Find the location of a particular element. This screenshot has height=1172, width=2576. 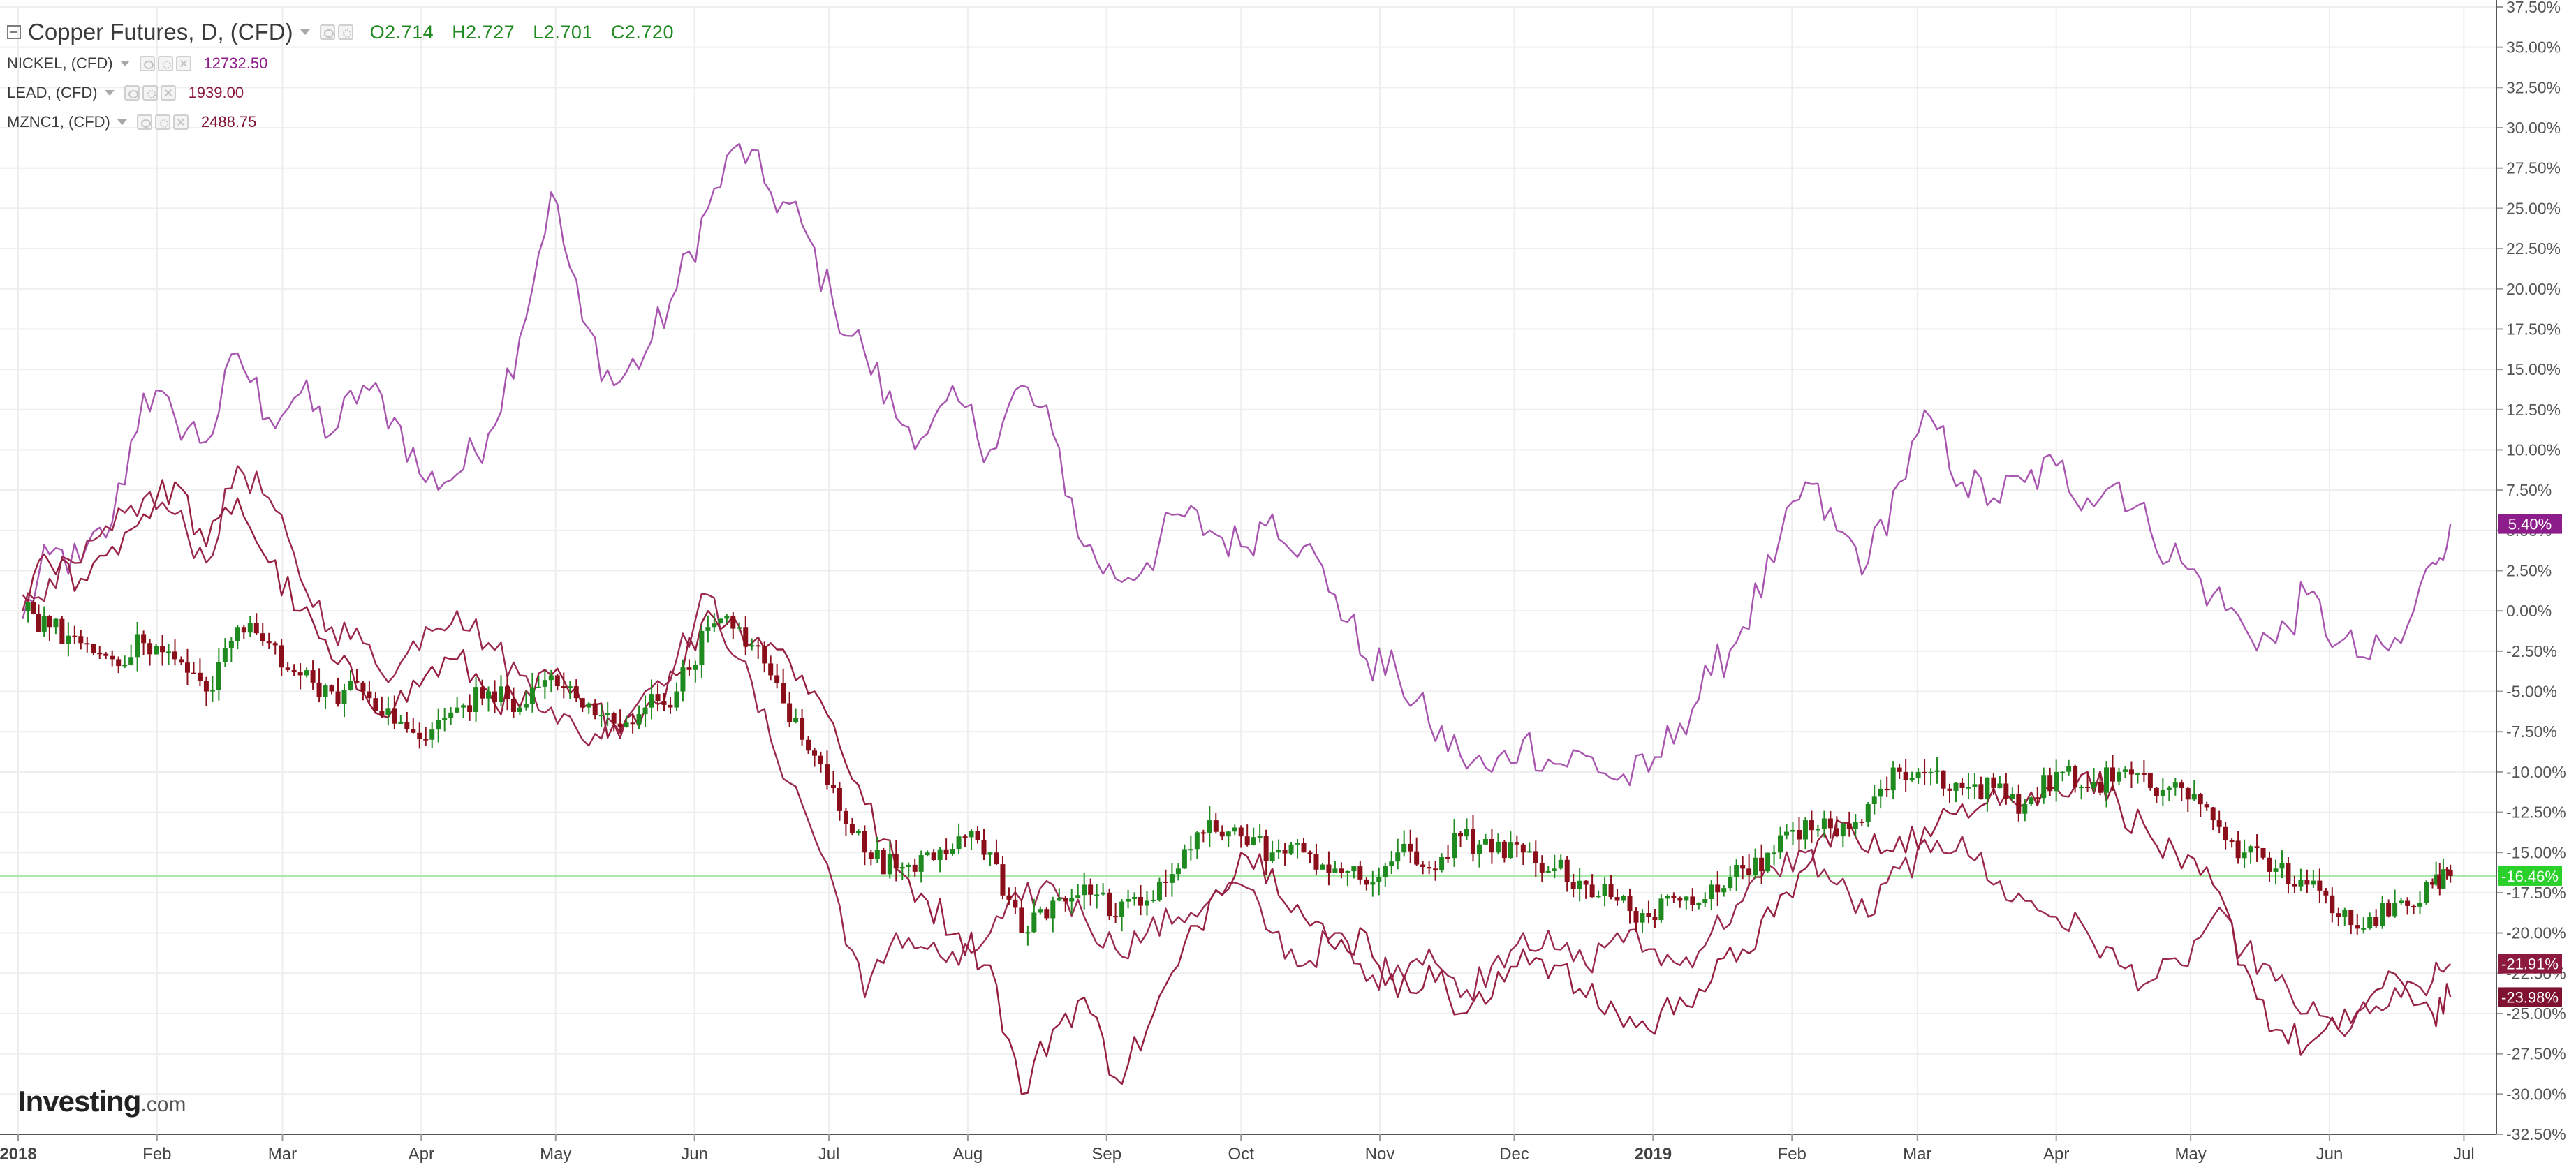

legend-label-zinc: MZNC1, (CFD) is located at coordinates (58, 122).